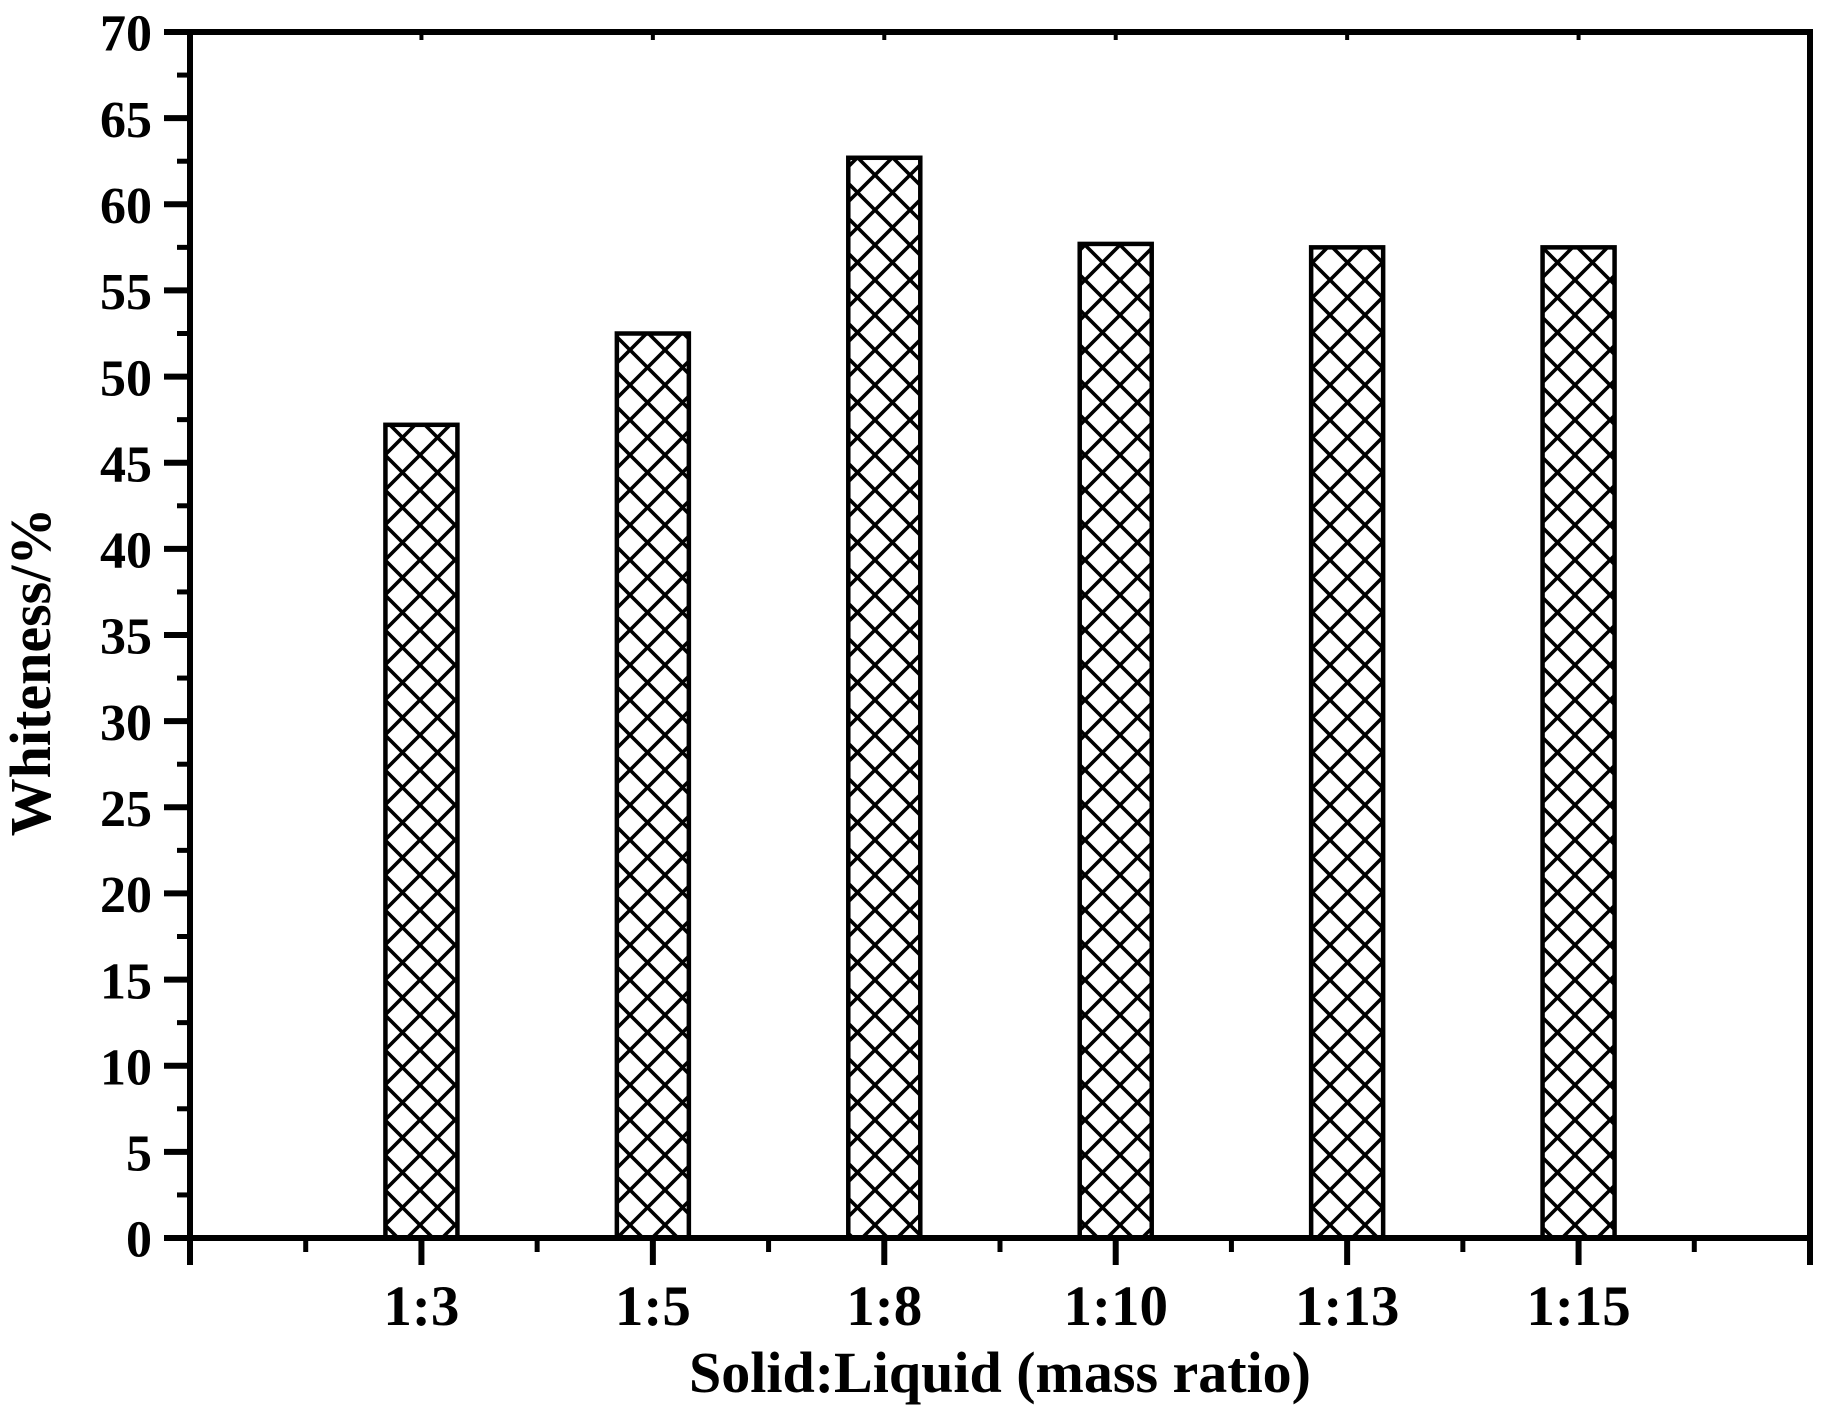  Describe the element at coordinates (126, 120) in the screenshot. I see `y-tick-label: 65` at that location.